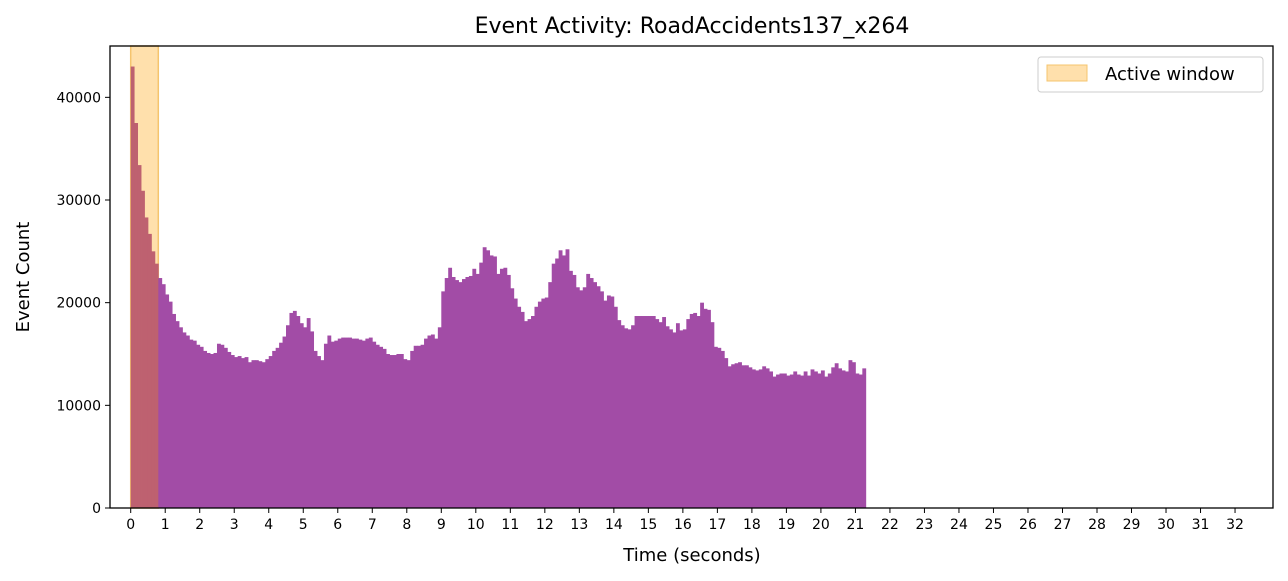 Image resolution: width=1288 pixels, height=581 pixels. I want to click on x-tick-label: 8, so click(406, 525).